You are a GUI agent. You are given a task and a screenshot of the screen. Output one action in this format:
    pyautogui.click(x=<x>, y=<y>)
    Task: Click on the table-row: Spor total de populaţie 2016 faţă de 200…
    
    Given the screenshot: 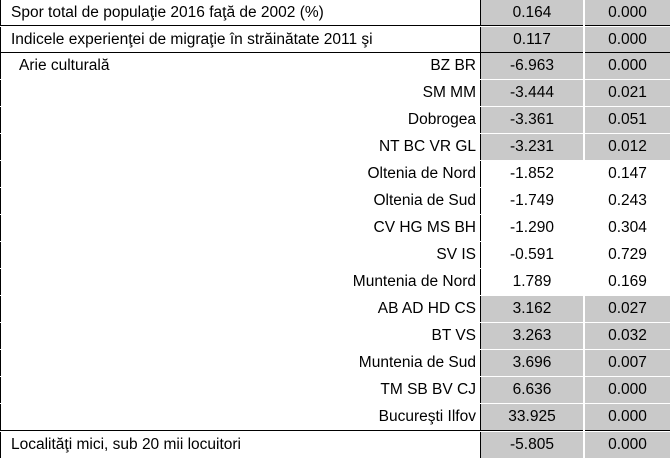 What is the action you would take?
    pyautogui.click(x=335, y=13)
    